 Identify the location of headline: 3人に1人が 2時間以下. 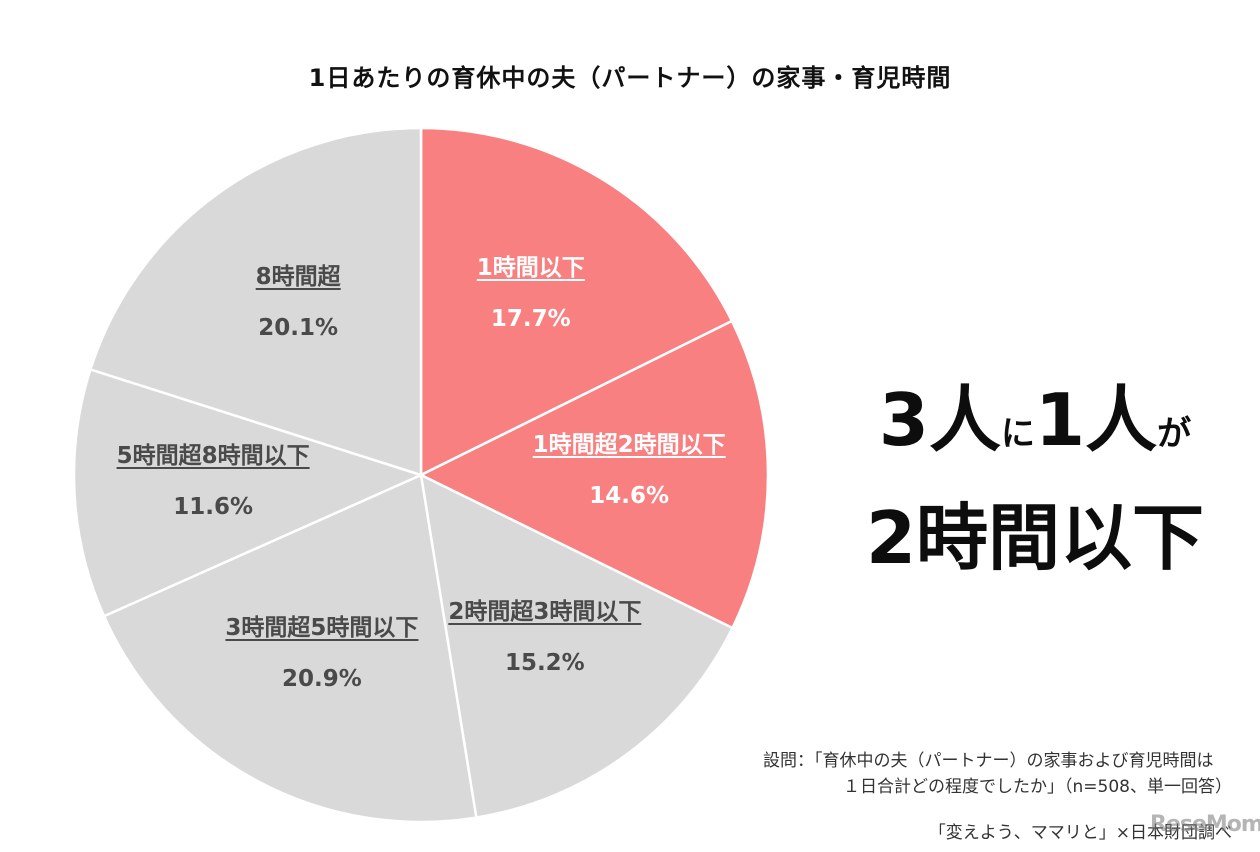
(1035, 479).